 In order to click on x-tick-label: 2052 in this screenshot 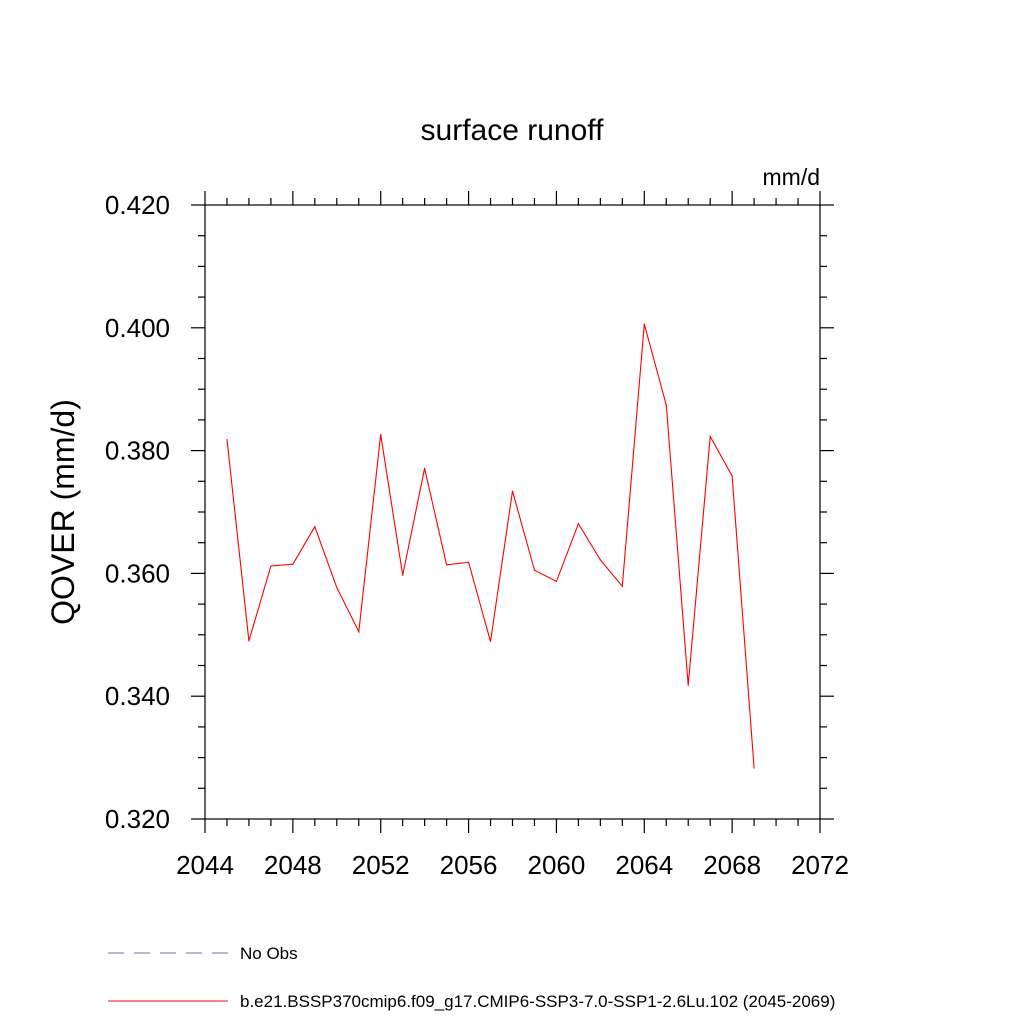, I will do `click(381, 865)`.